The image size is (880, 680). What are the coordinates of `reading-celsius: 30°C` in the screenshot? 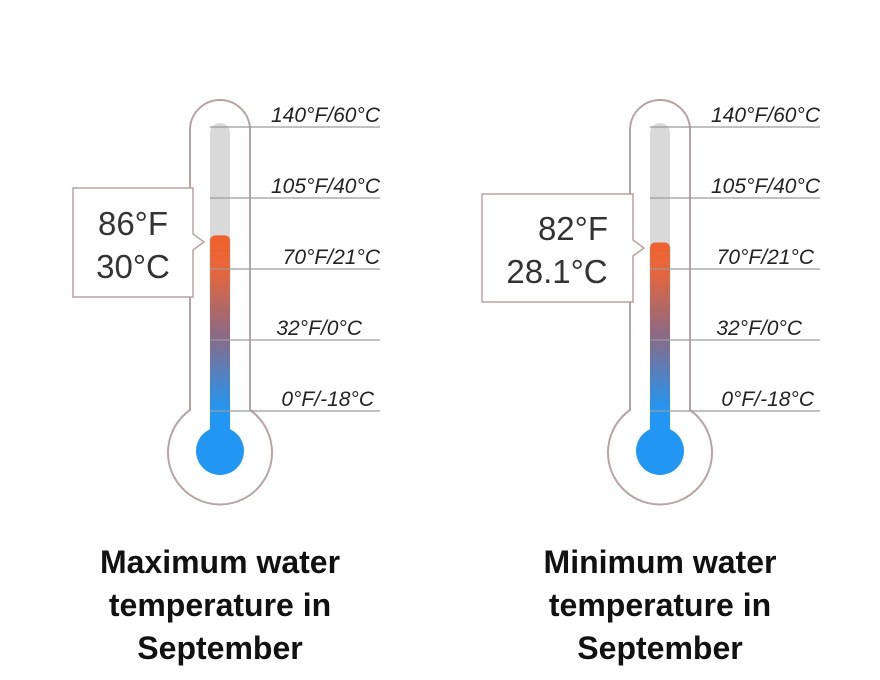 It's located at (133, 266).